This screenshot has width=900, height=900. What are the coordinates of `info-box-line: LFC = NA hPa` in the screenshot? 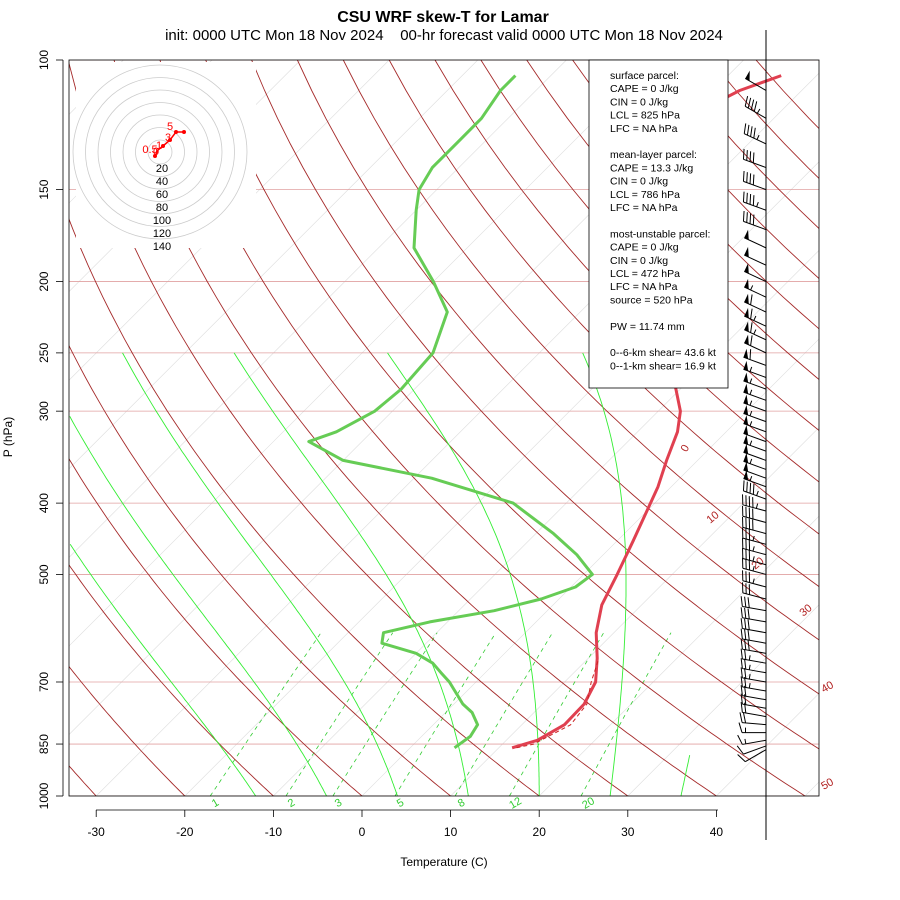 It's located at (644, 287).